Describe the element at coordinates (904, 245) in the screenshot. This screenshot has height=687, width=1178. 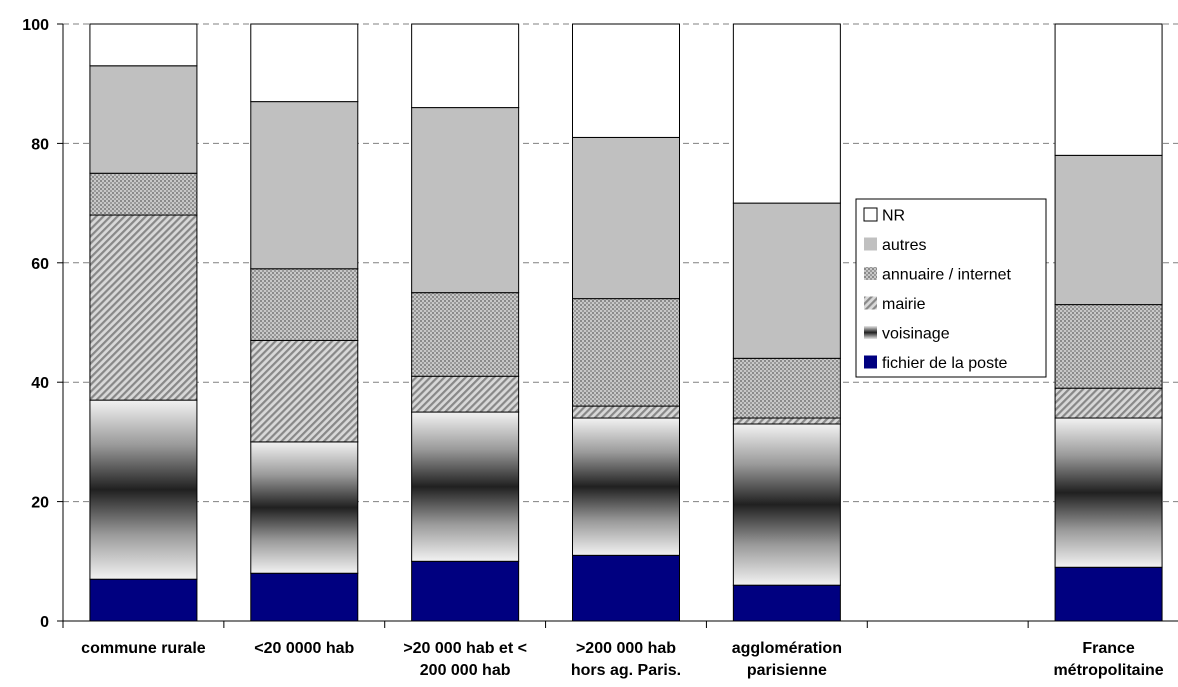
I see `legend-label-autres: autres` at that location.